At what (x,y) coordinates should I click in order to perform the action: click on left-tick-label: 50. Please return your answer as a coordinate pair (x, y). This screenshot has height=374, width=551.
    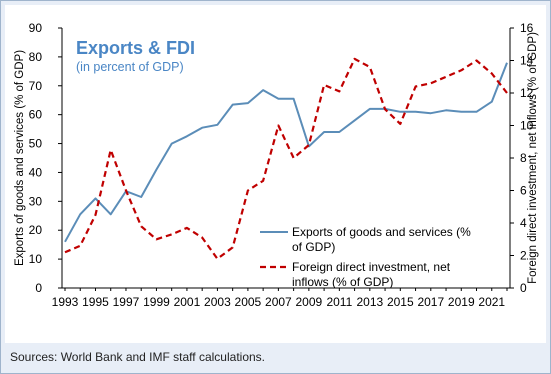
    Looking at the image, I should click on (36, 144).